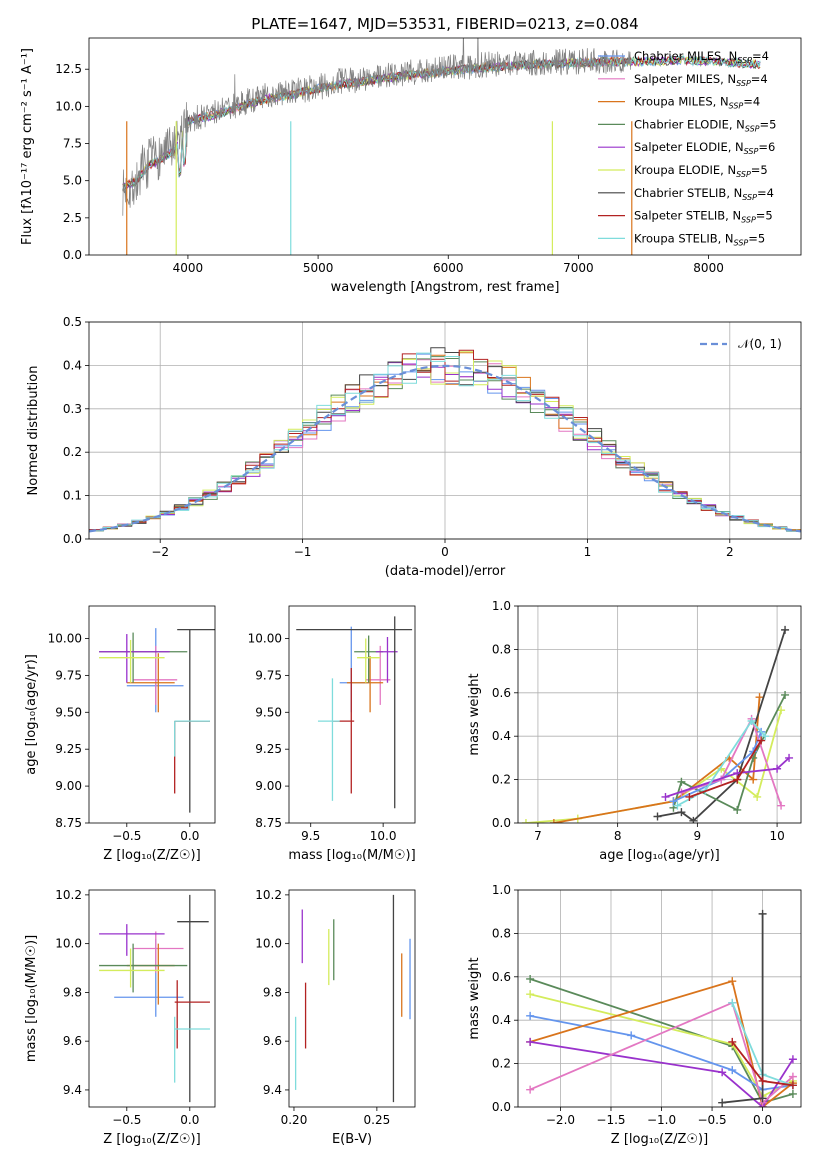 The height and width of the screenshot is (1170, 819). I want to click on x-tick-label: 2, so click(730, 552).